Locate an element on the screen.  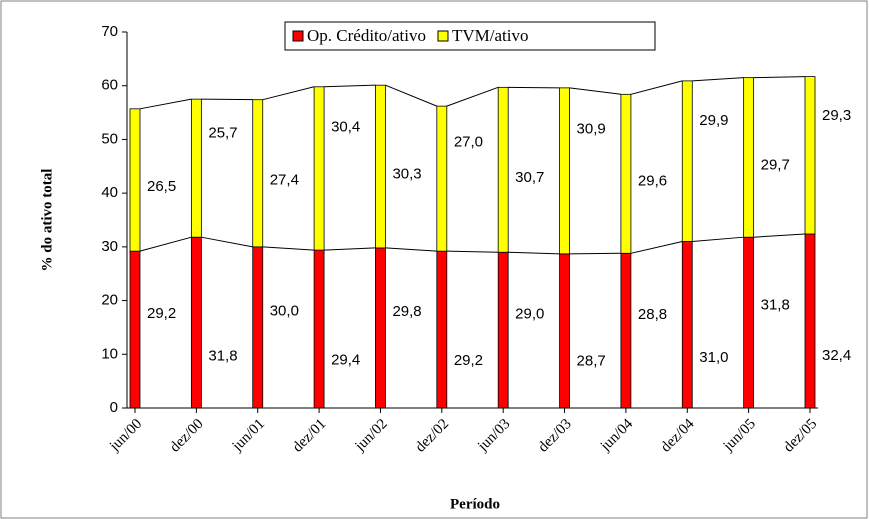
value-label: 30,7 is located at coordinates (529, 177).